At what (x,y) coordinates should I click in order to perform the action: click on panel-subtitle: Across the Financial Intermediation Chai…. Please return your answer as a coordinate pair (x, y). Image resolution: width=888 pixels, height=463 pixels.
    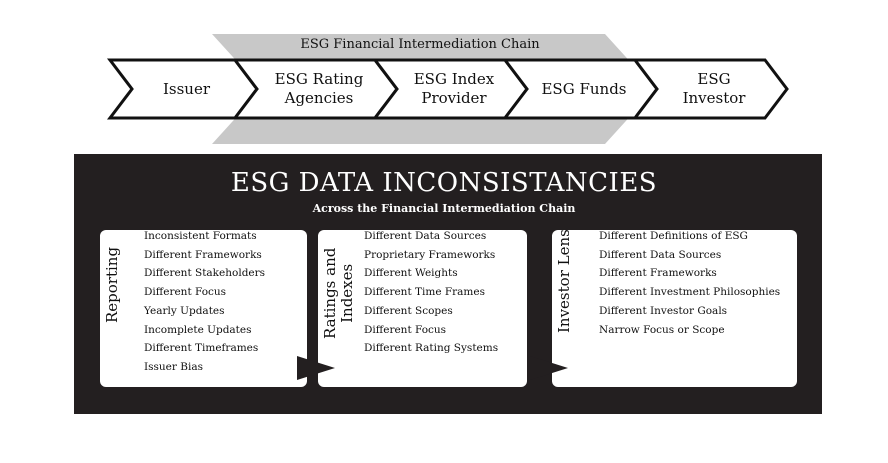
    Looking at the image, I should click on (444, 208).